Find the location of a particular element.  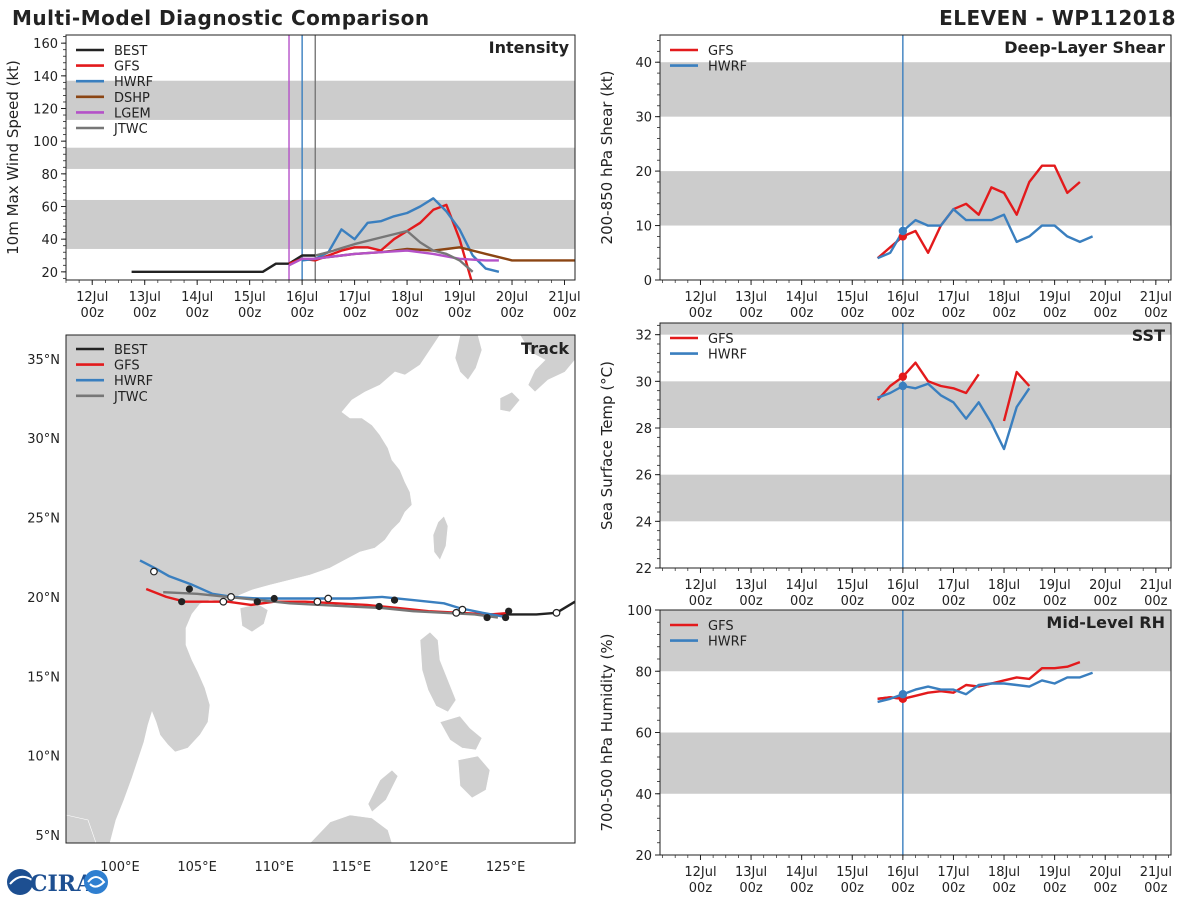

shear-ytick-label: 0 is located at coordinates (648, 281).